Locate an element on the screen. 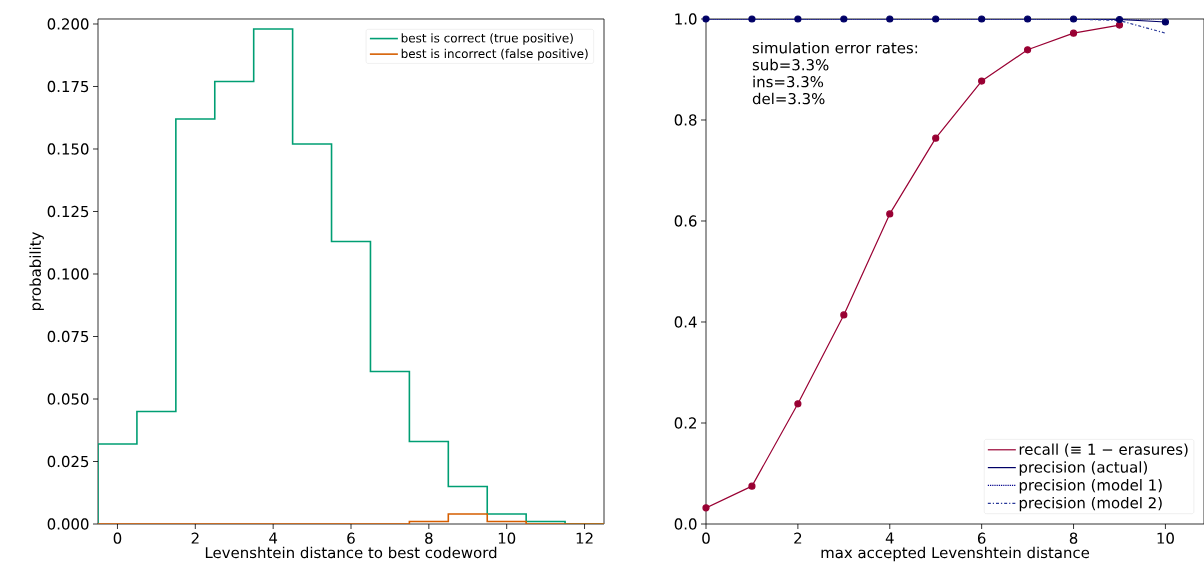  y-tick-label: 0.0 is located at coordinates (685, 524).